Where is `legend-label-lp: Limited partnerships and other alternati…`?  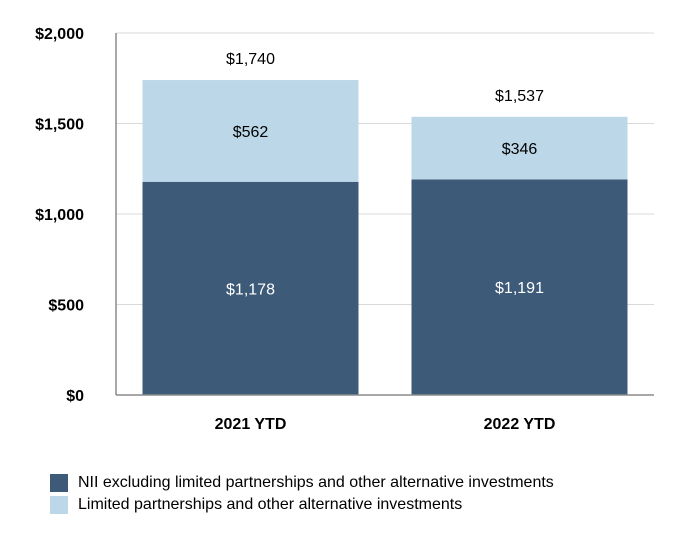 legend-label-lp: Limited partnerships and other alternati… is located at coordinates (270, 504).